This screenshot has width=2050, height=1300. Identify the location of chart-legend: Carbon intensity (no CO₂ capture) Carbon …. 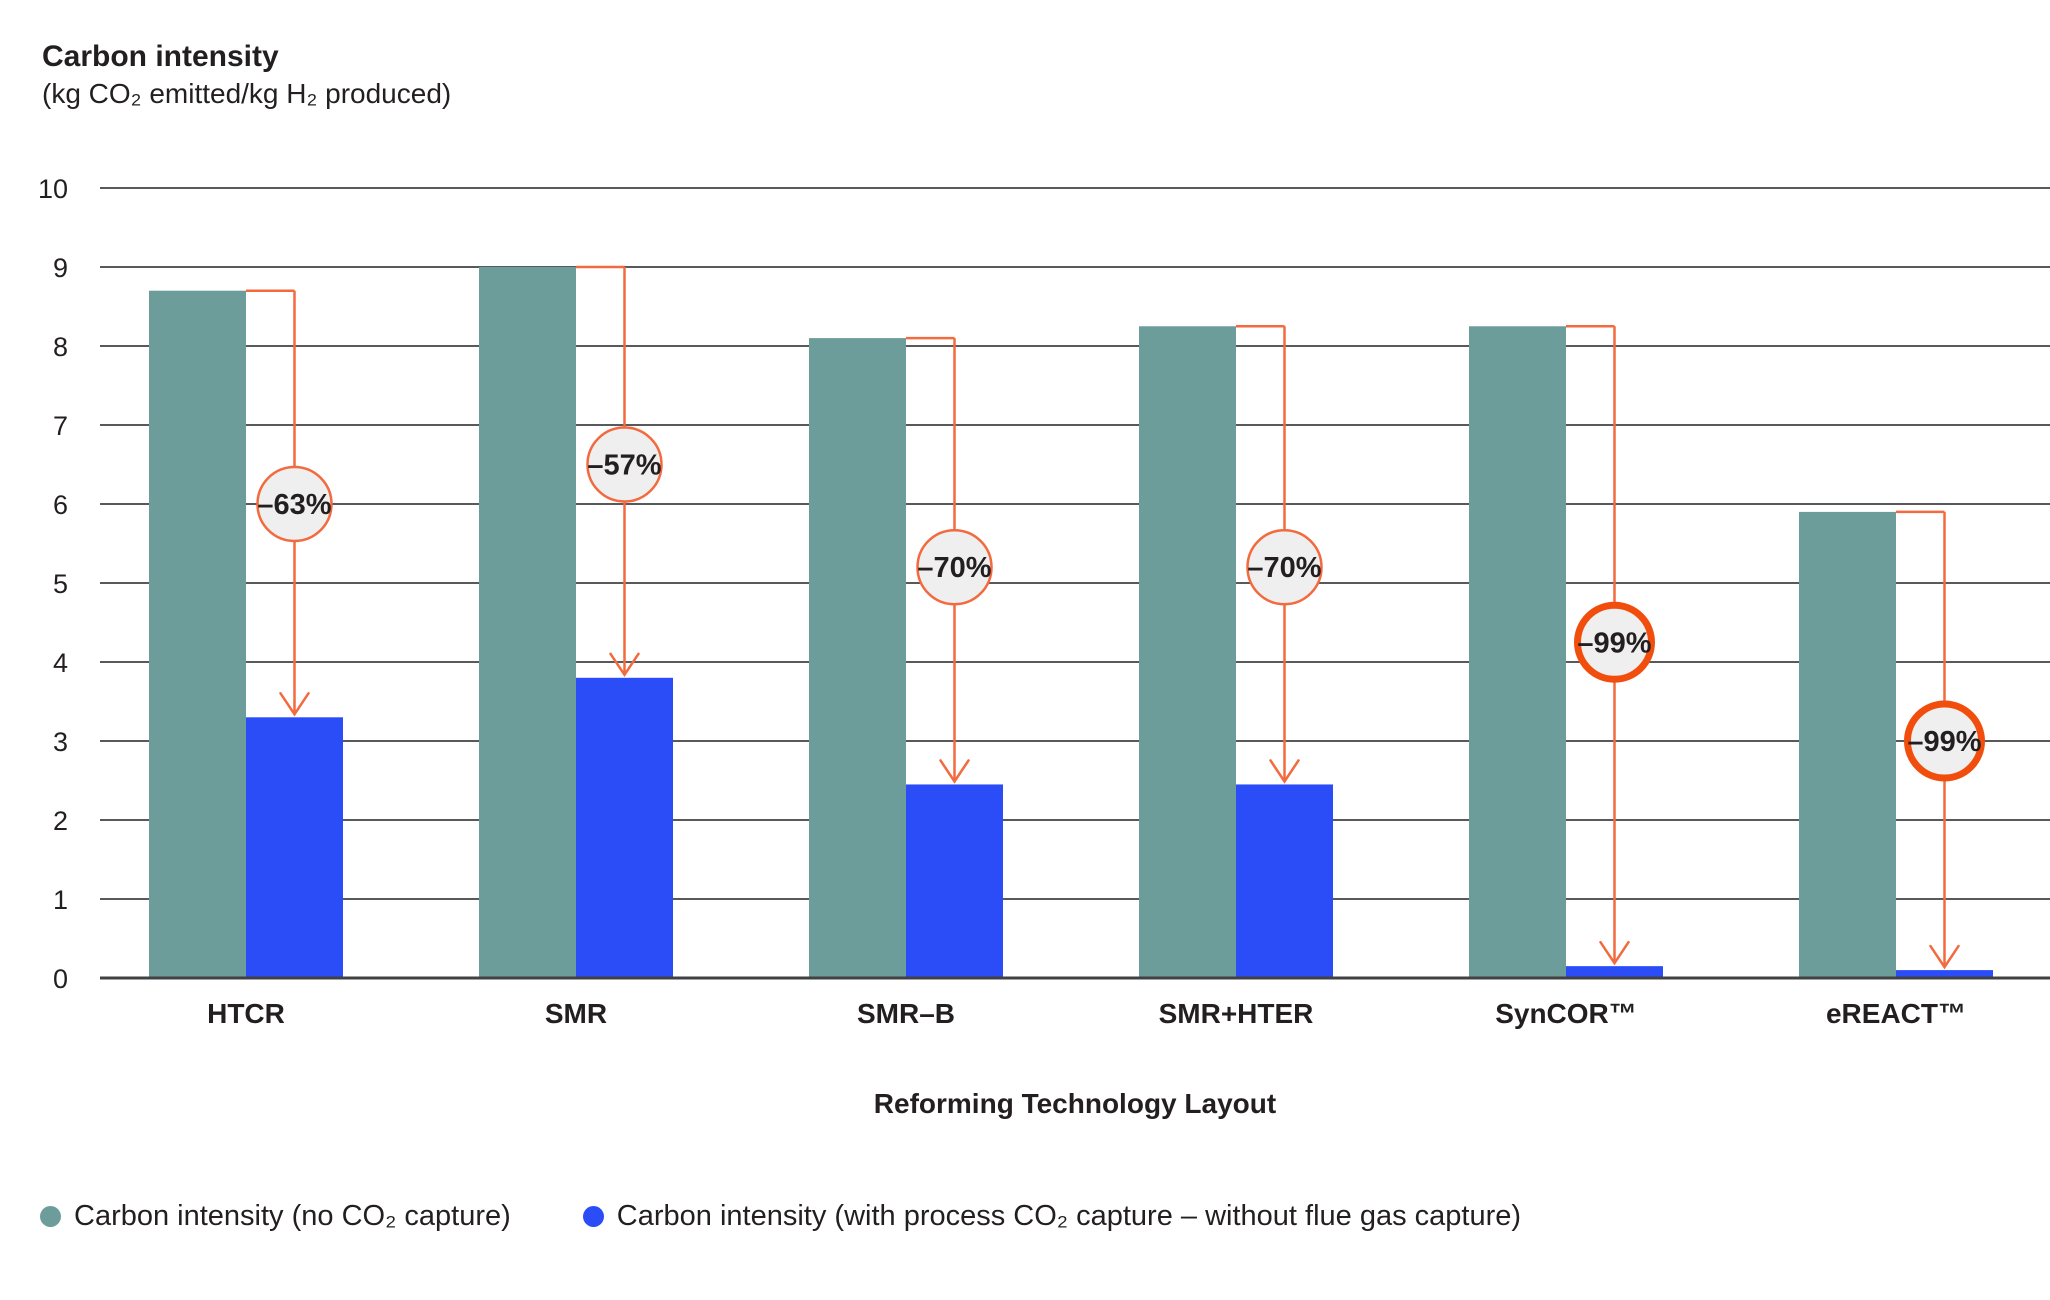
(780, 1216).